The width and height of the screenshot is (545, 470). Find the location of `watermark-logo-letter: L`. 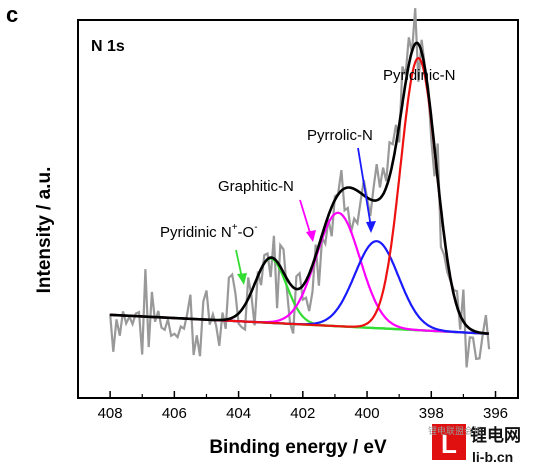

watermark-logo-letter: L is located at coordinates (449, 444).